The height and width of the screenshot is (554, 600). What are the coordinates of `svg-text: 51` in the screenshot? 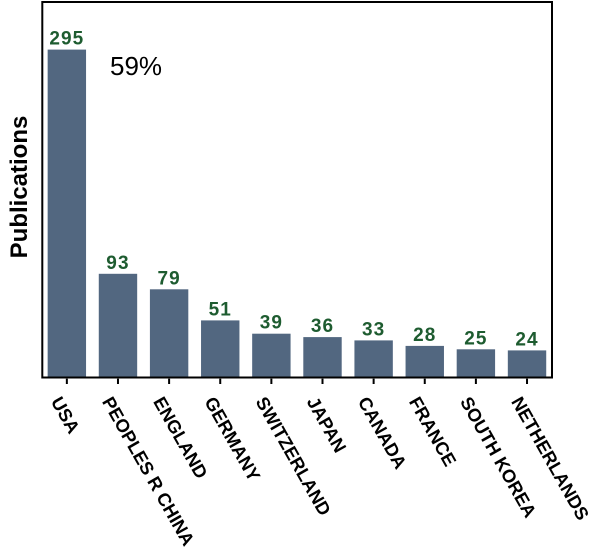 It's located at (220, 309).